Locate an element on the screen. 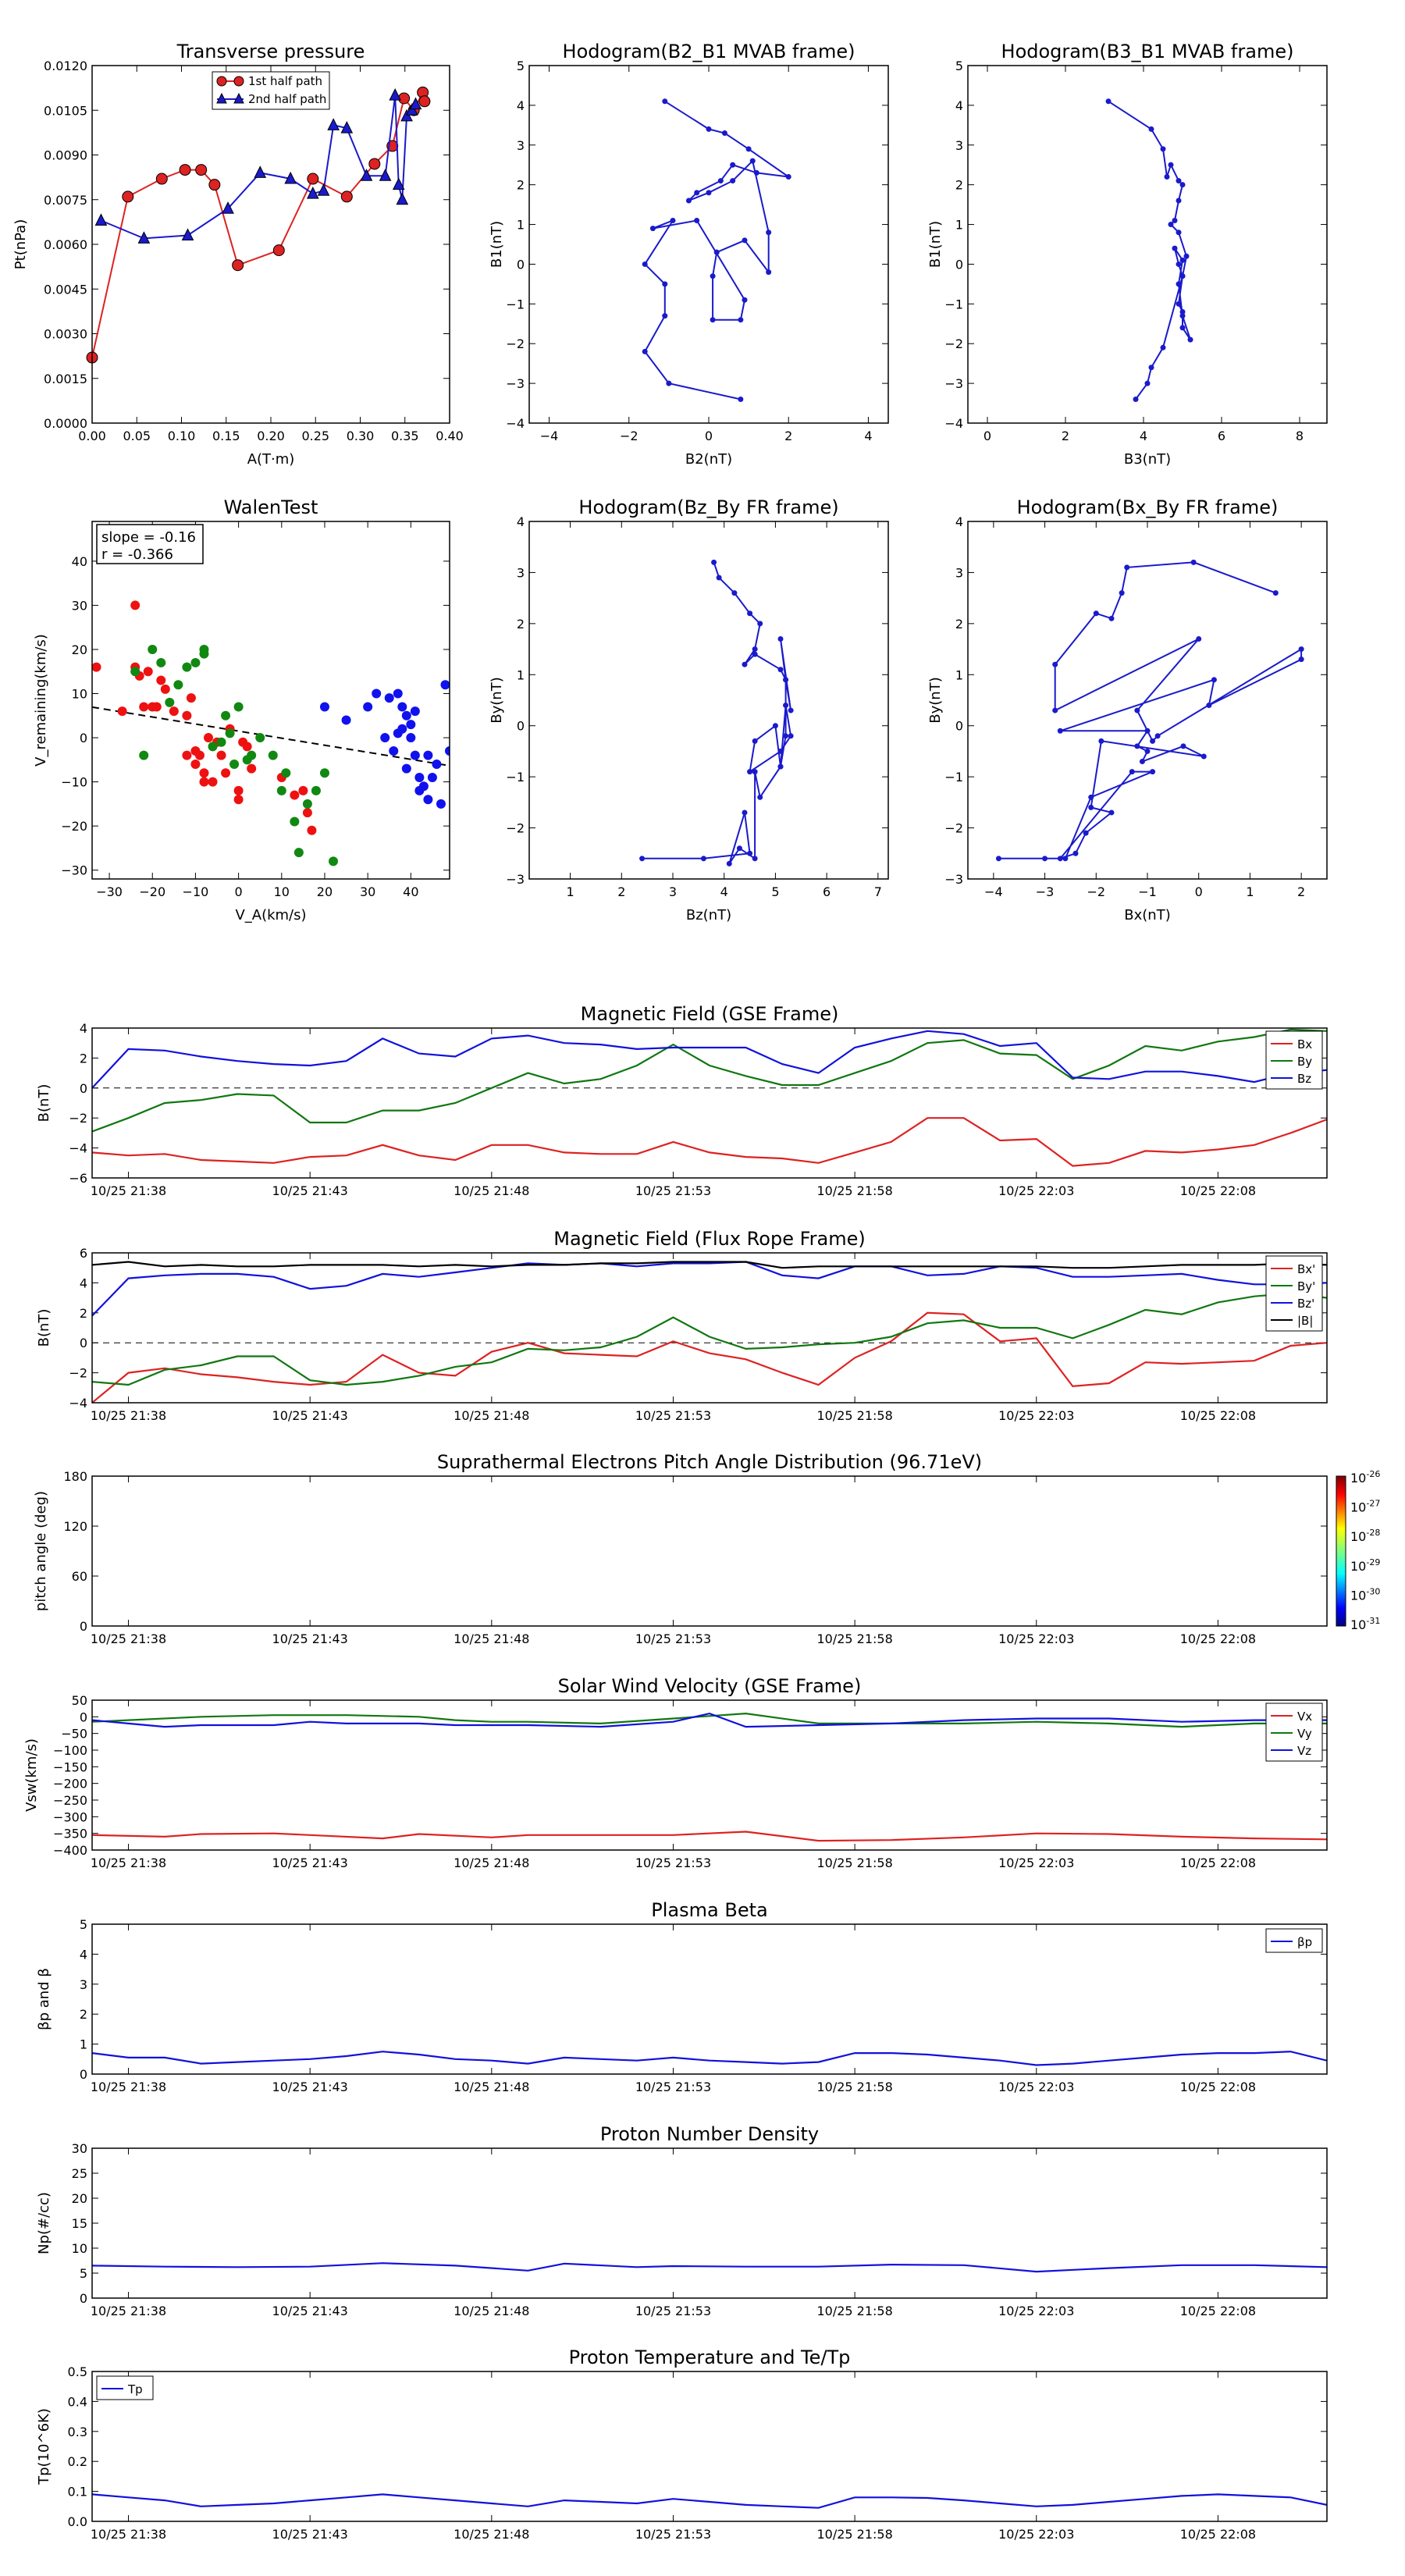 The image size is (1405, 2576). x-tick-label: 20 is located at coordinates (325, 891).